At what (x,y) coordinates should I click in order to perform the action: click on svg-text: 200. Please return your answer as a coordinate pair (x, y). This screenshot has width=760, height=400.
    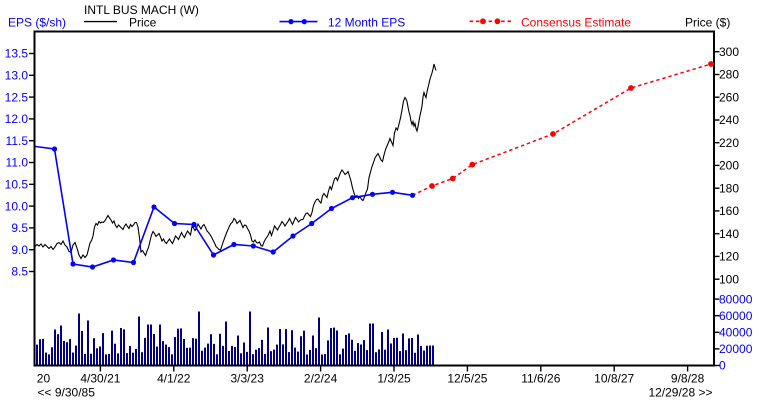
    Looking at the image, I should click on (729, 166).